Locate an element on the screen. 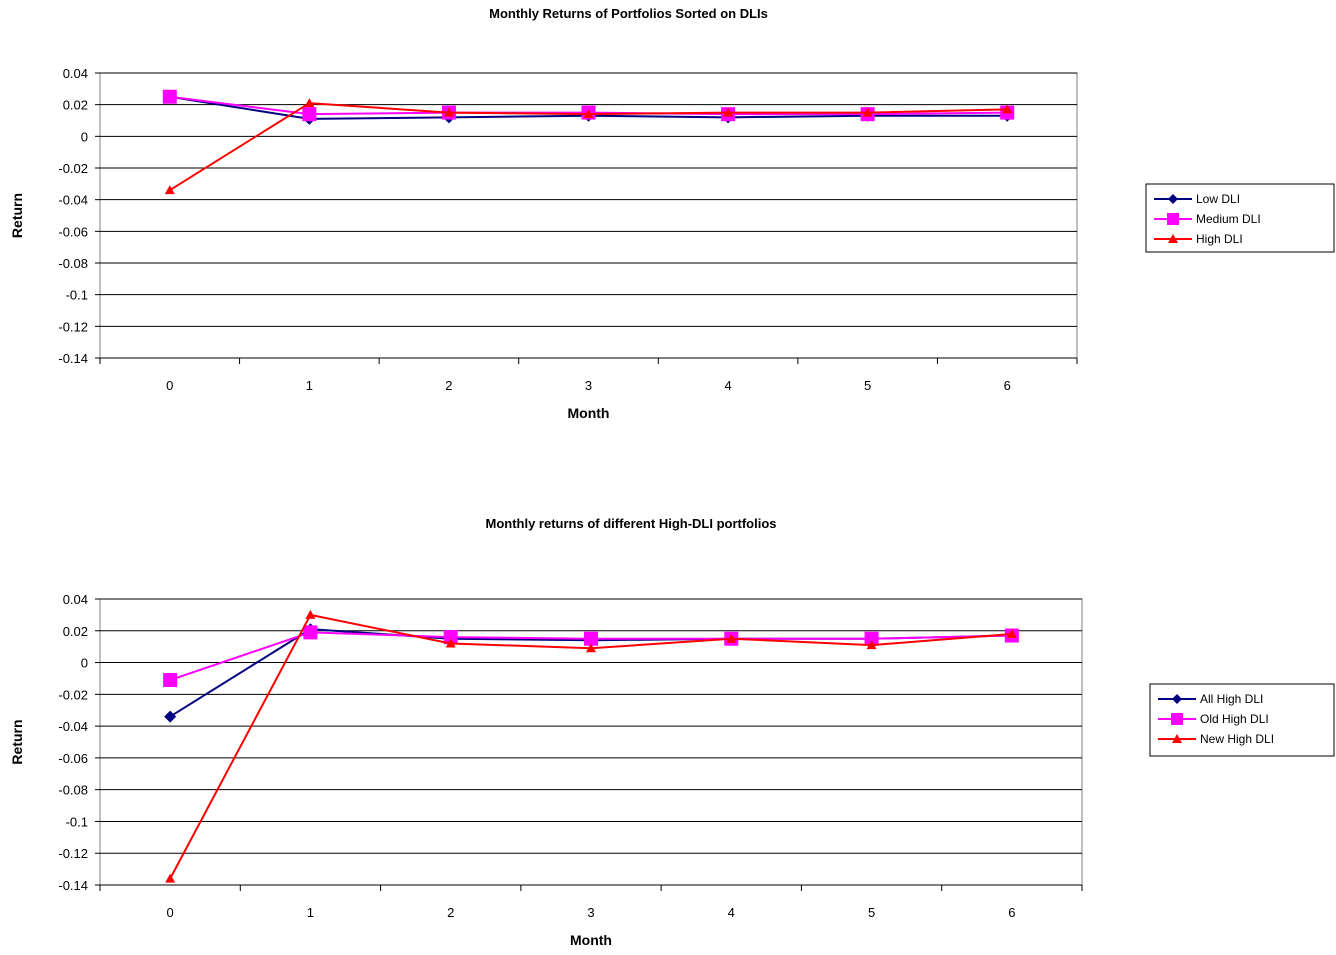  legend-entry-new-high-dli: New High DLI is located at coordinates (1237, 739).